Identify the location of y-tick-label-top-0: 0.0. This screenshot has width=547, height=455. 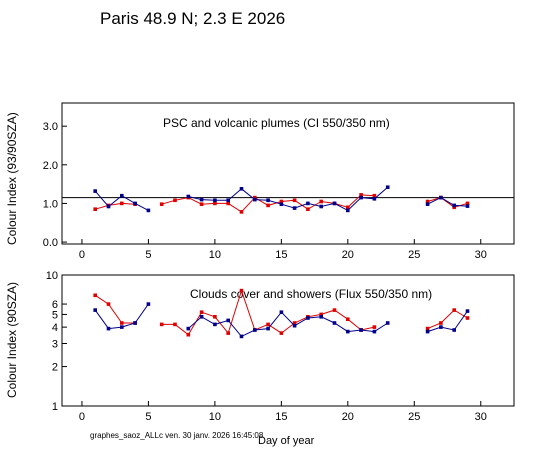
(50, 243).